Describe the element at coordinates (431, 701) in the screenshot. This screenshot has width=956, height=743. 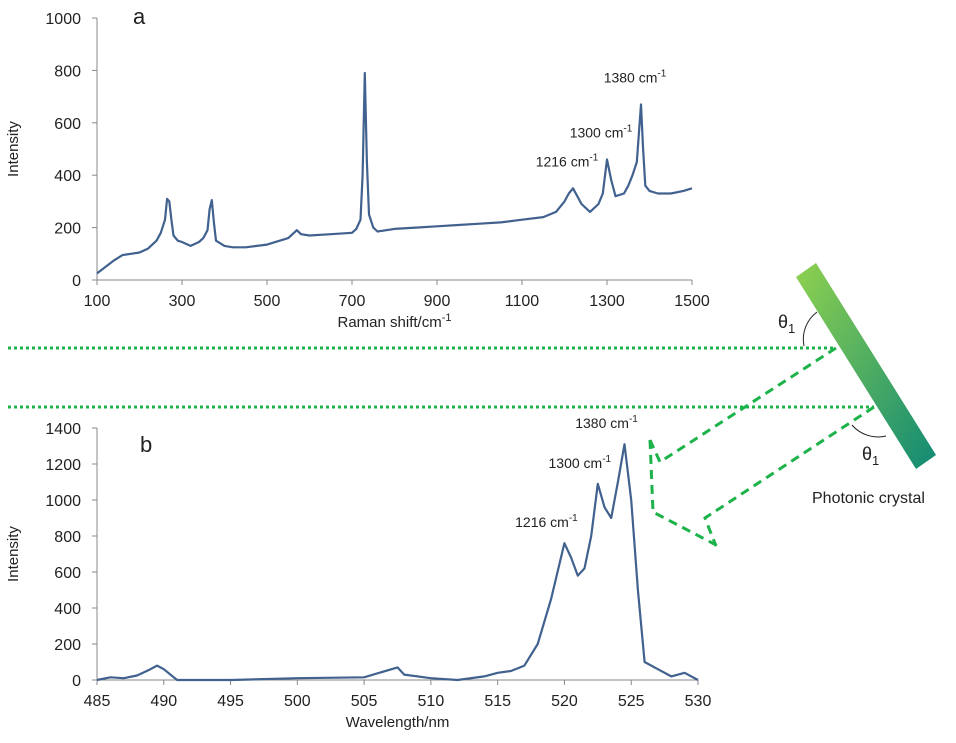
I see `x-tick-label: 510` at that location.